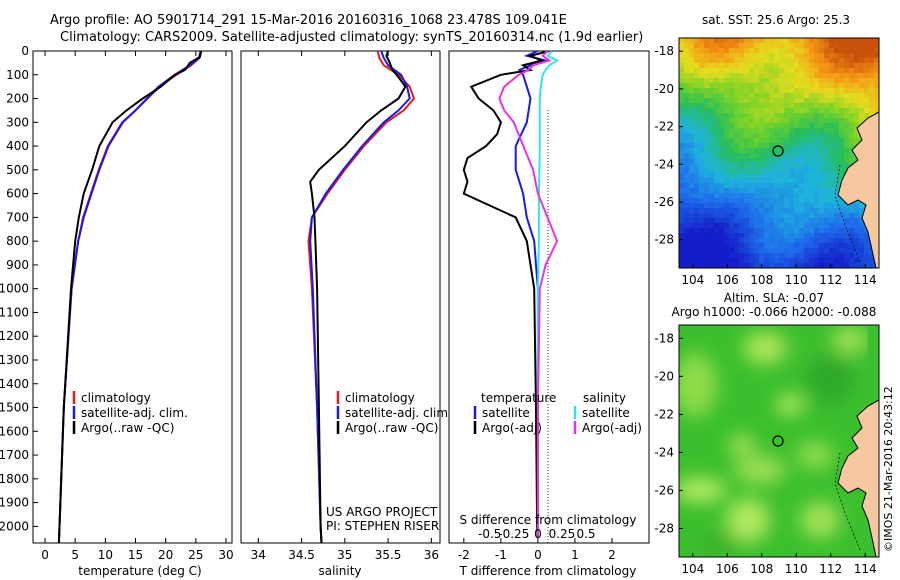 This screenshot has height=580, width=900. What do you see at coordinates (612, 555) in the screenshot?
I see `x-tick-label: 2` at bounding box center [612, 555].